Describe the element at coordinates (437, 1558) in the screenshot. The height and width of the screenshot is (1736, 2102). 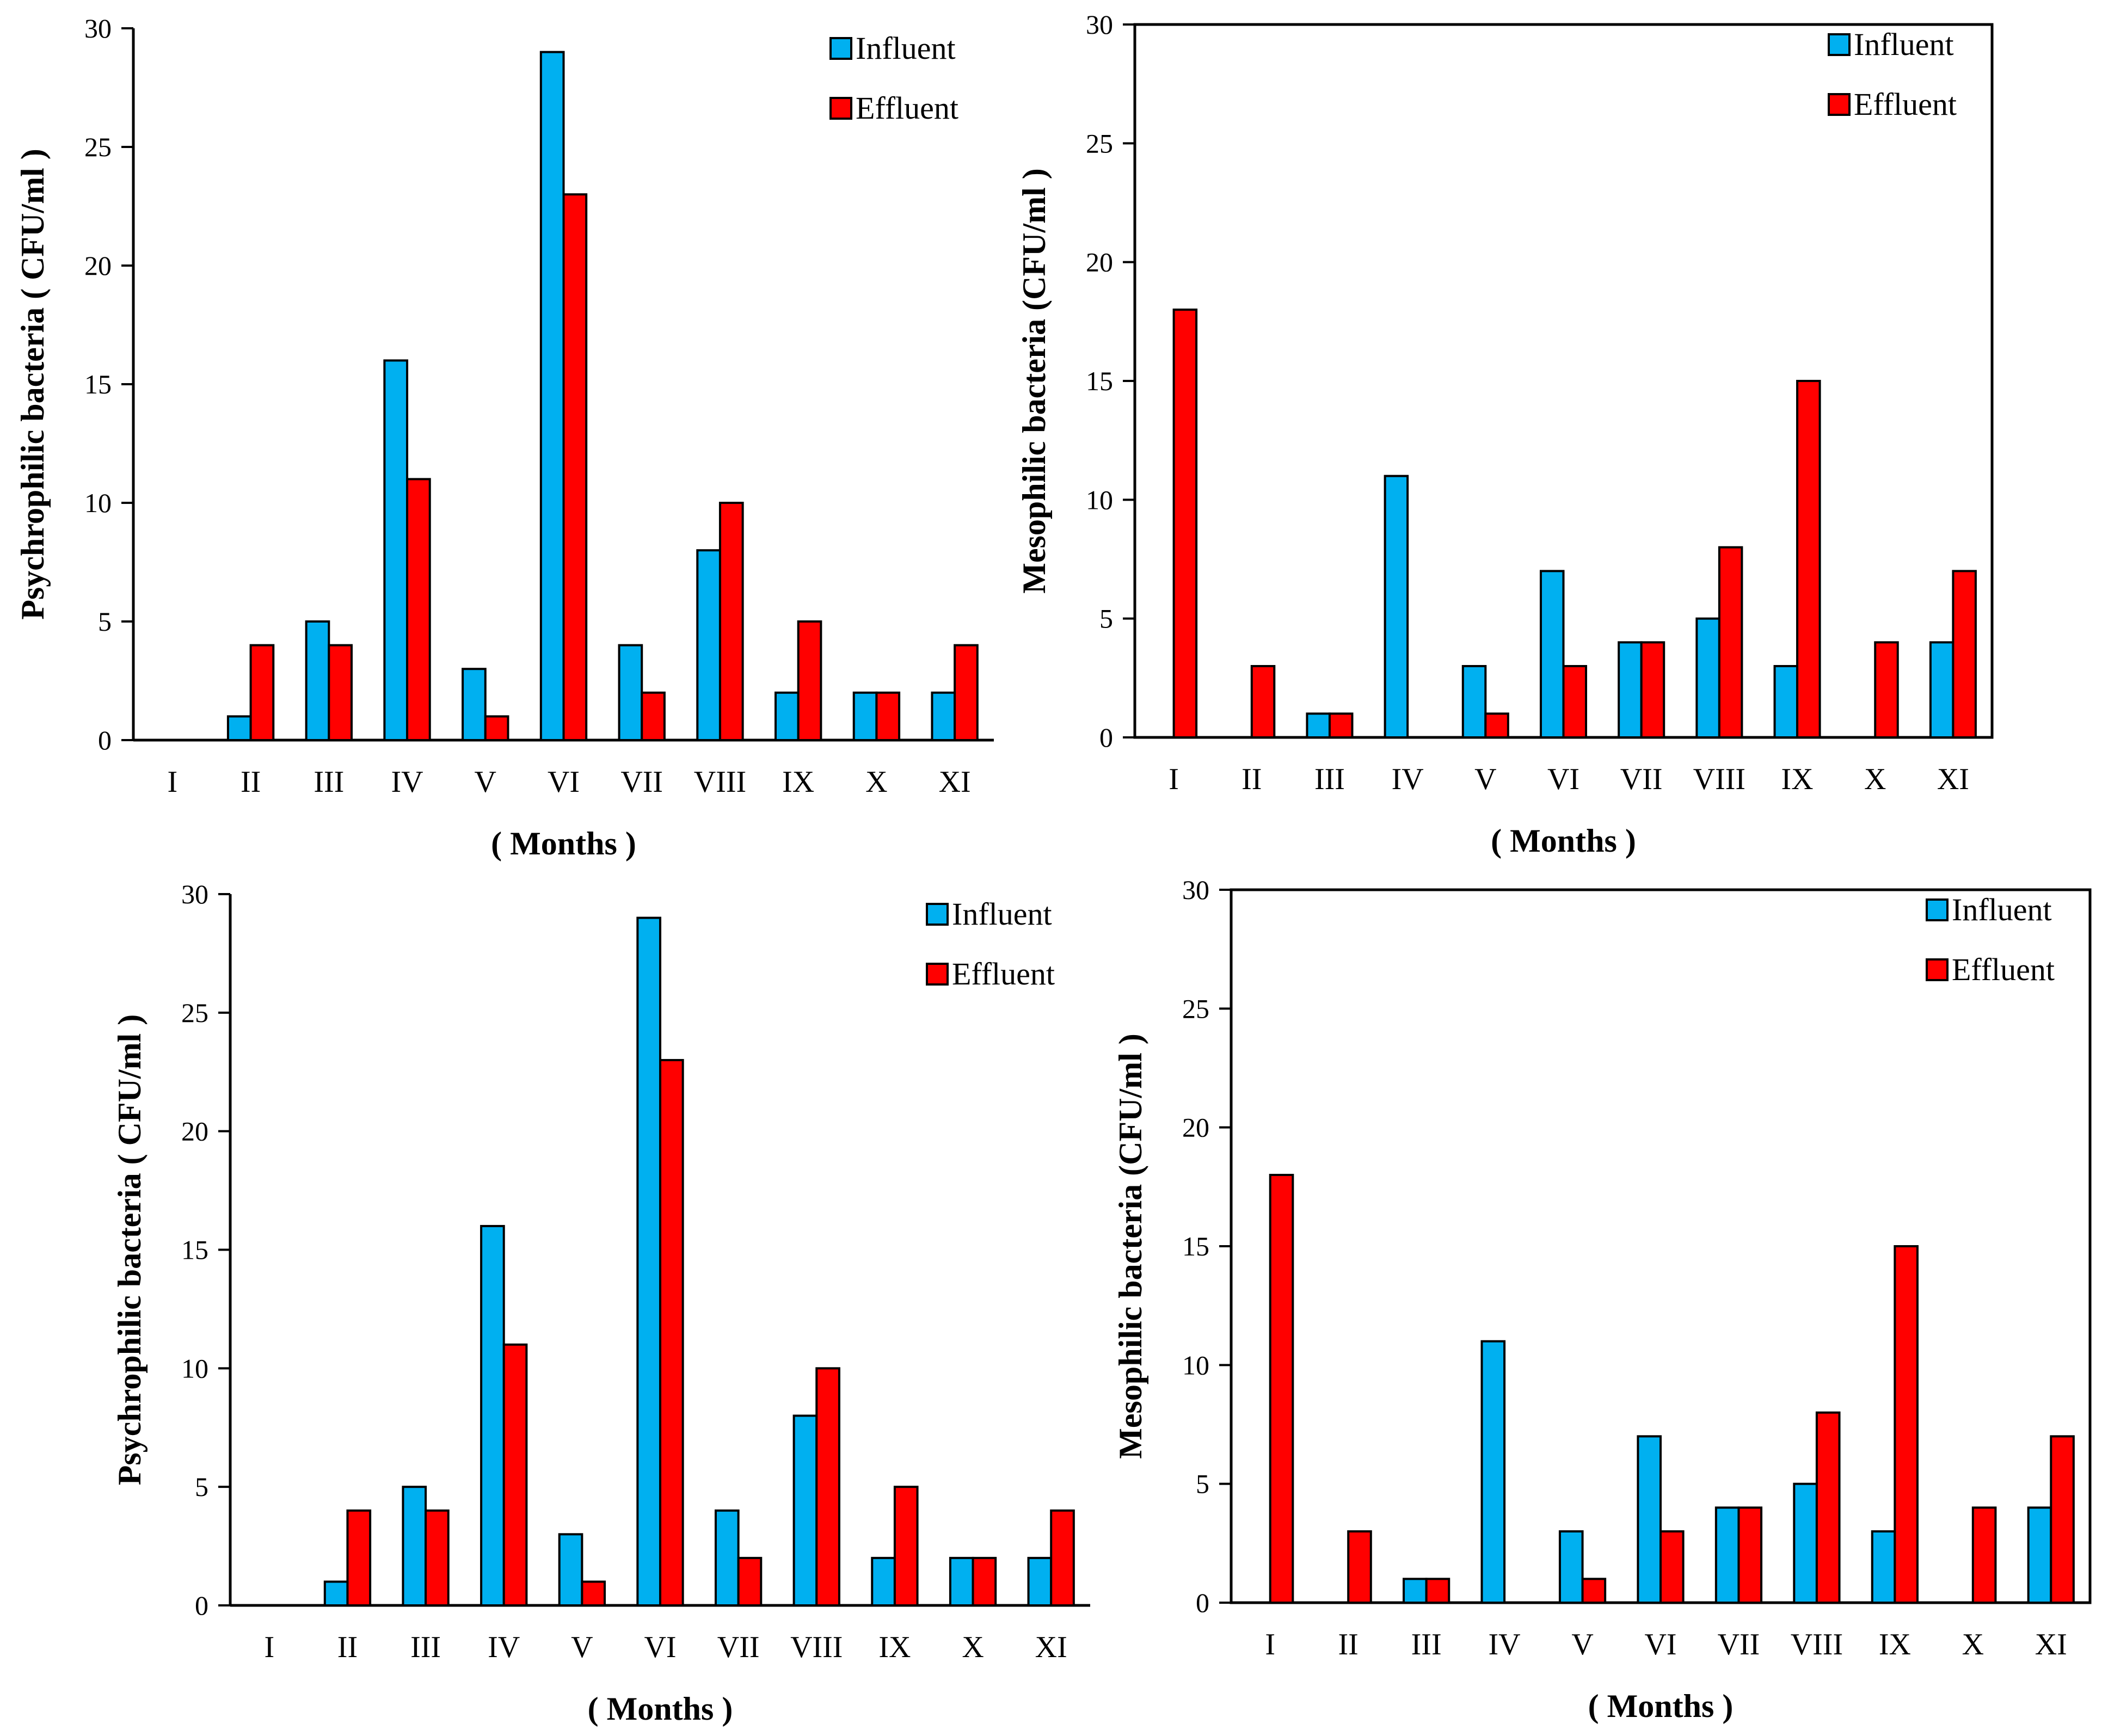
I see `bar-effluent-III` at that location.